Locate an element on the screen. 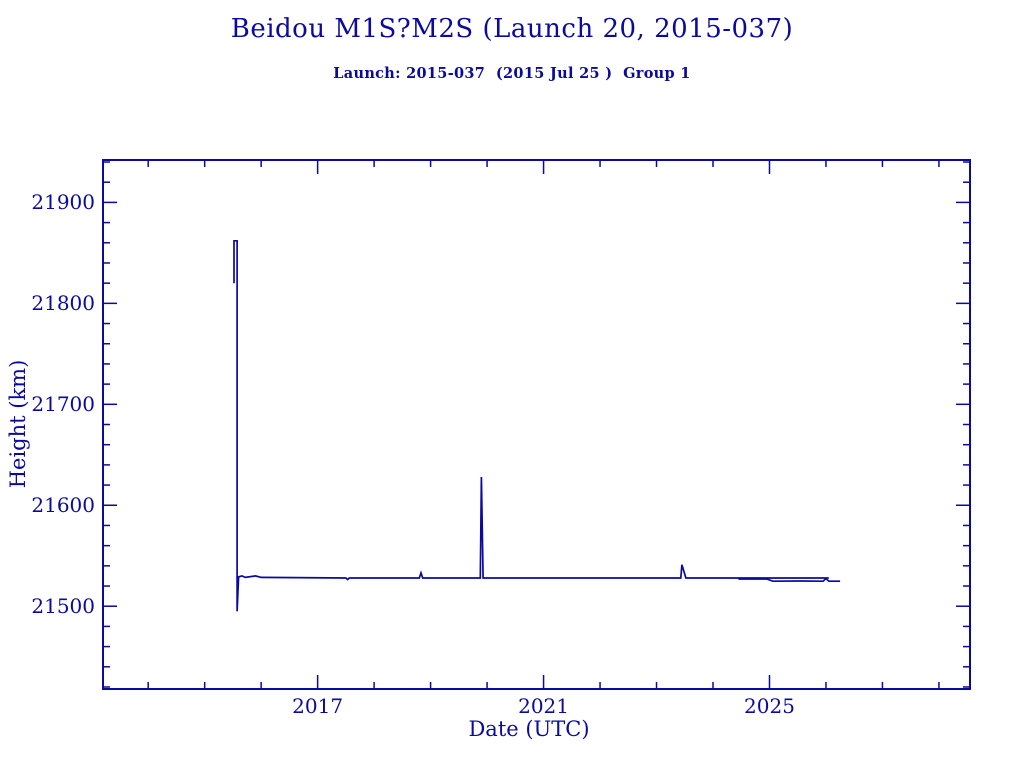 Image resolution: width=1024 pixels, height=768 pixels. y-tick-label: 21600 is located at coordinates (63, 505).